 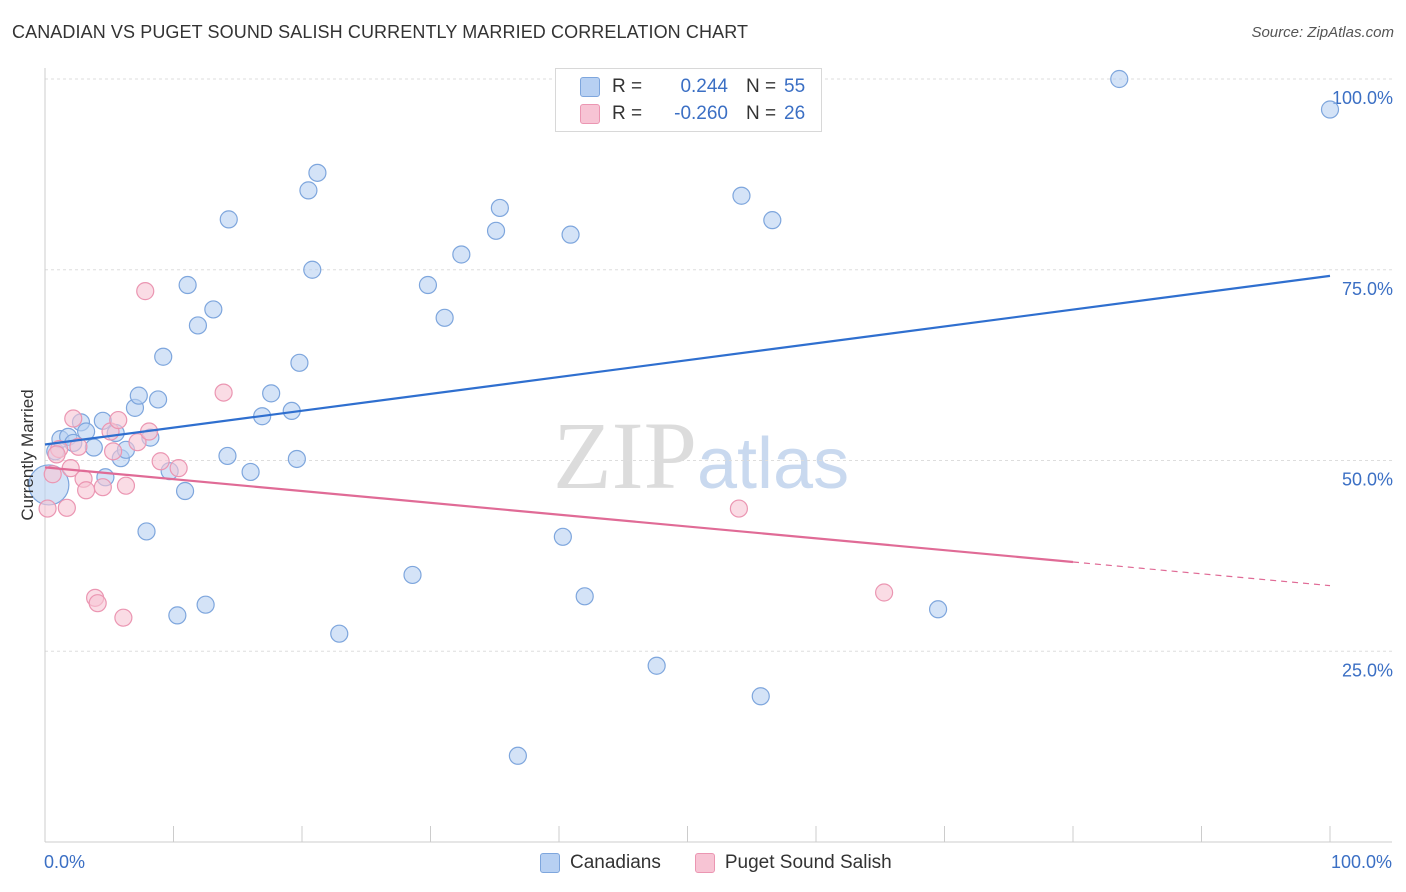 What do you see at coordinates (27, 455) in the screenshot?
I see `y-axis-label: Currently Married` at bounding box center [27, 455].